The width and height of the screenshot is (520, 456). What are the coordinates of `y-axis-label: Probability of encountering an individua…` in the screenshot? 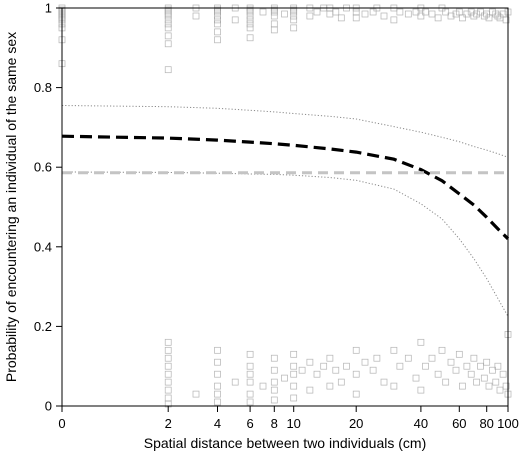 It's located at (11, 207).